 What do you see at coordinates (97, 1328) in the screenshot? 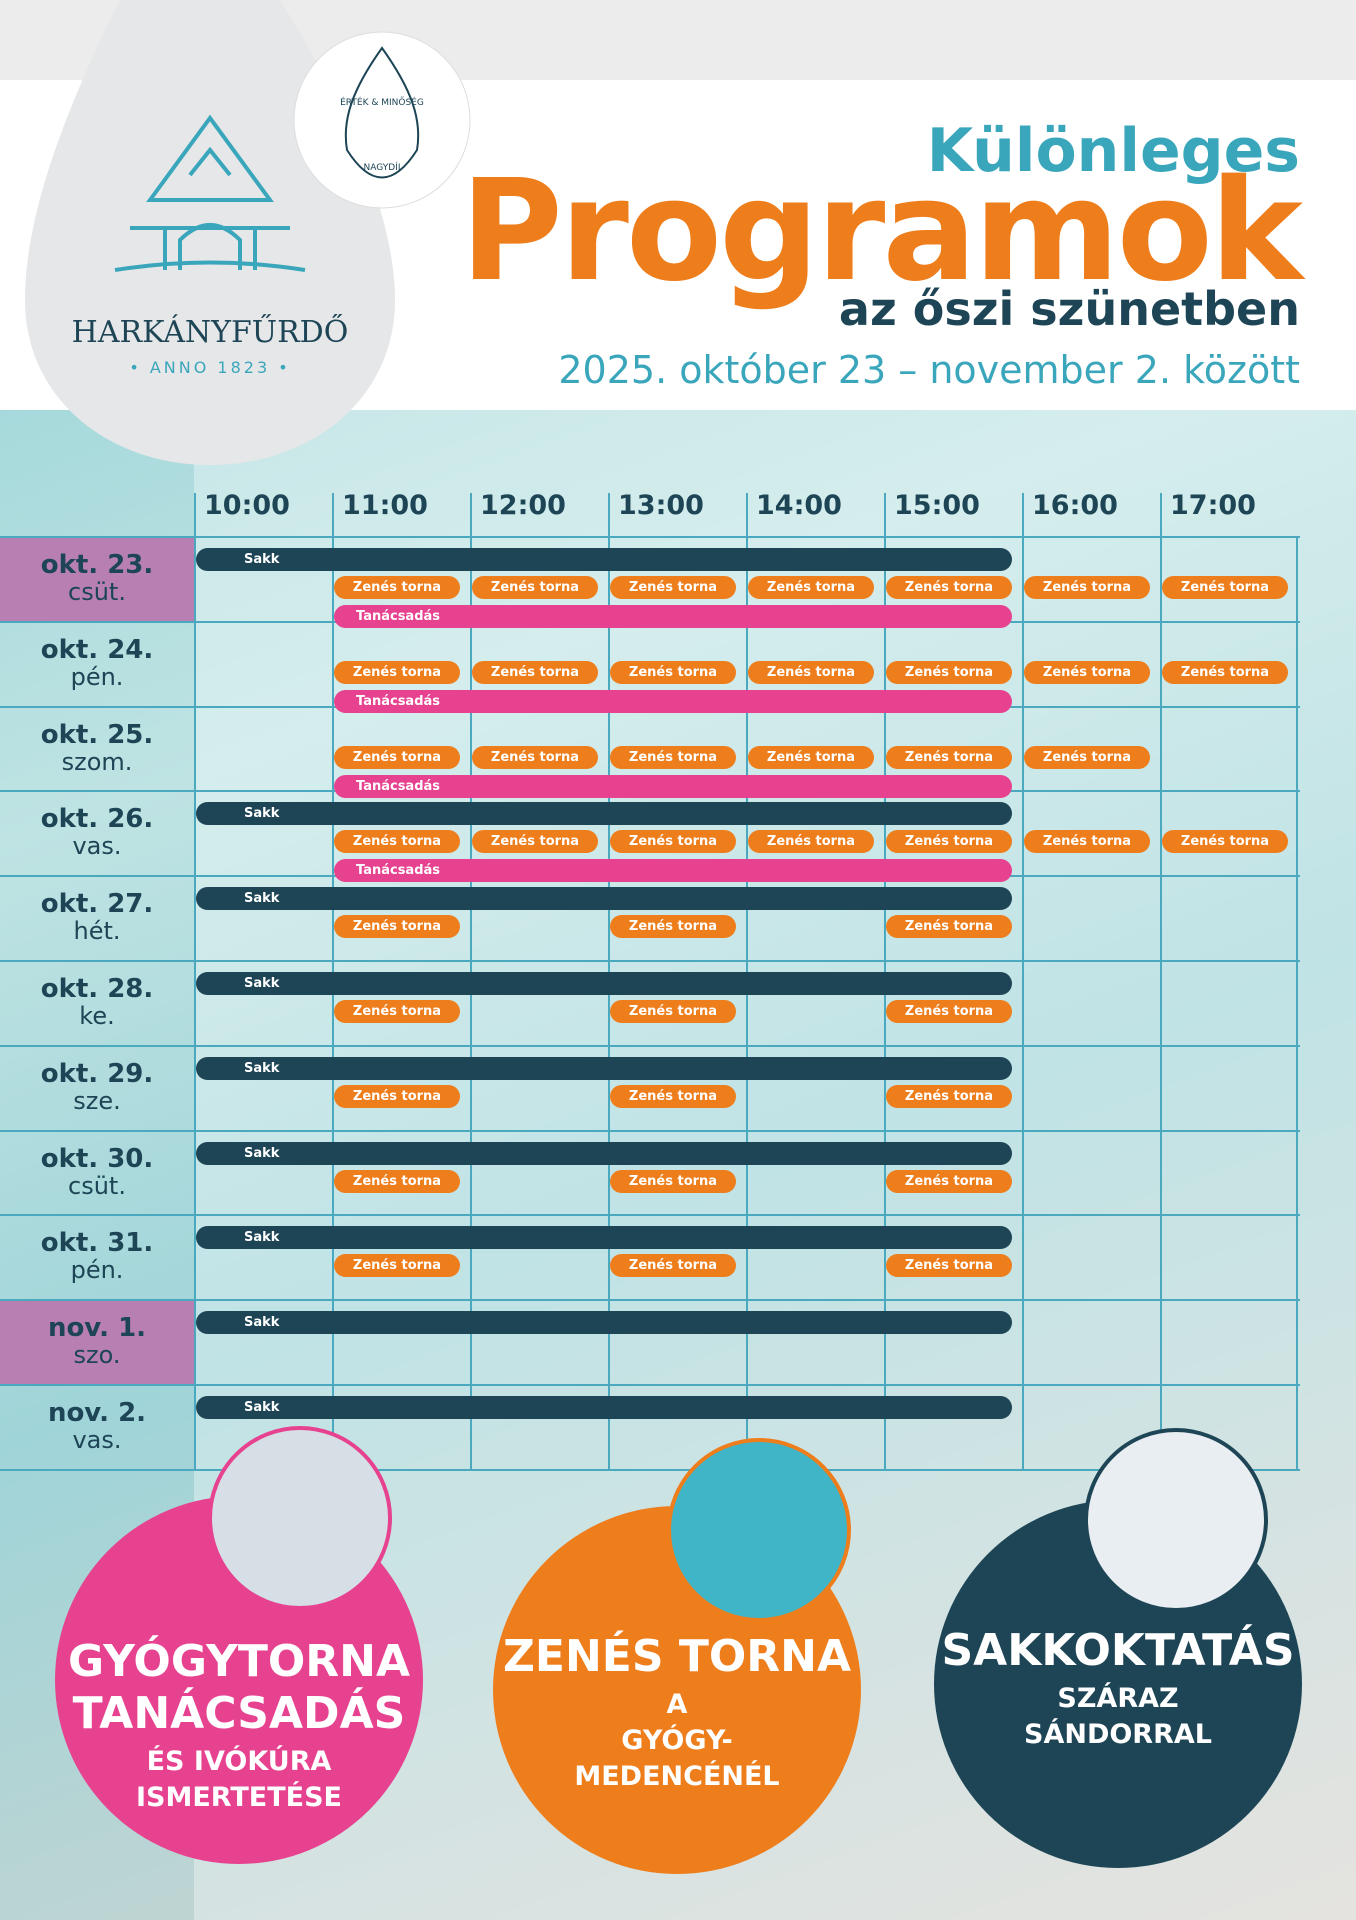
I see `day-date: nov. 1.` at bounding box center [97, 1328].